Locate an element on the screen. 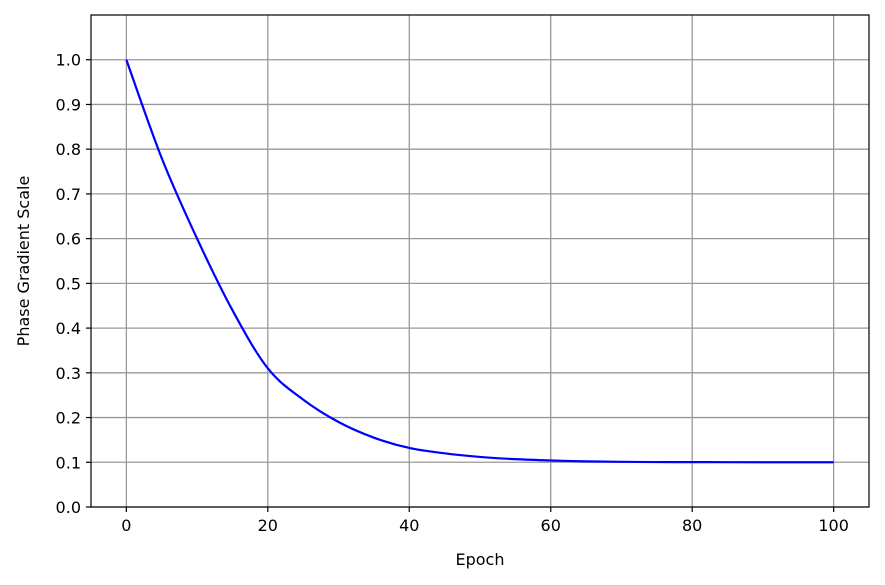 The width and height of the screenshot is (885, 585). y-tick-label: 1.0 is located at coordinates (68, 60).